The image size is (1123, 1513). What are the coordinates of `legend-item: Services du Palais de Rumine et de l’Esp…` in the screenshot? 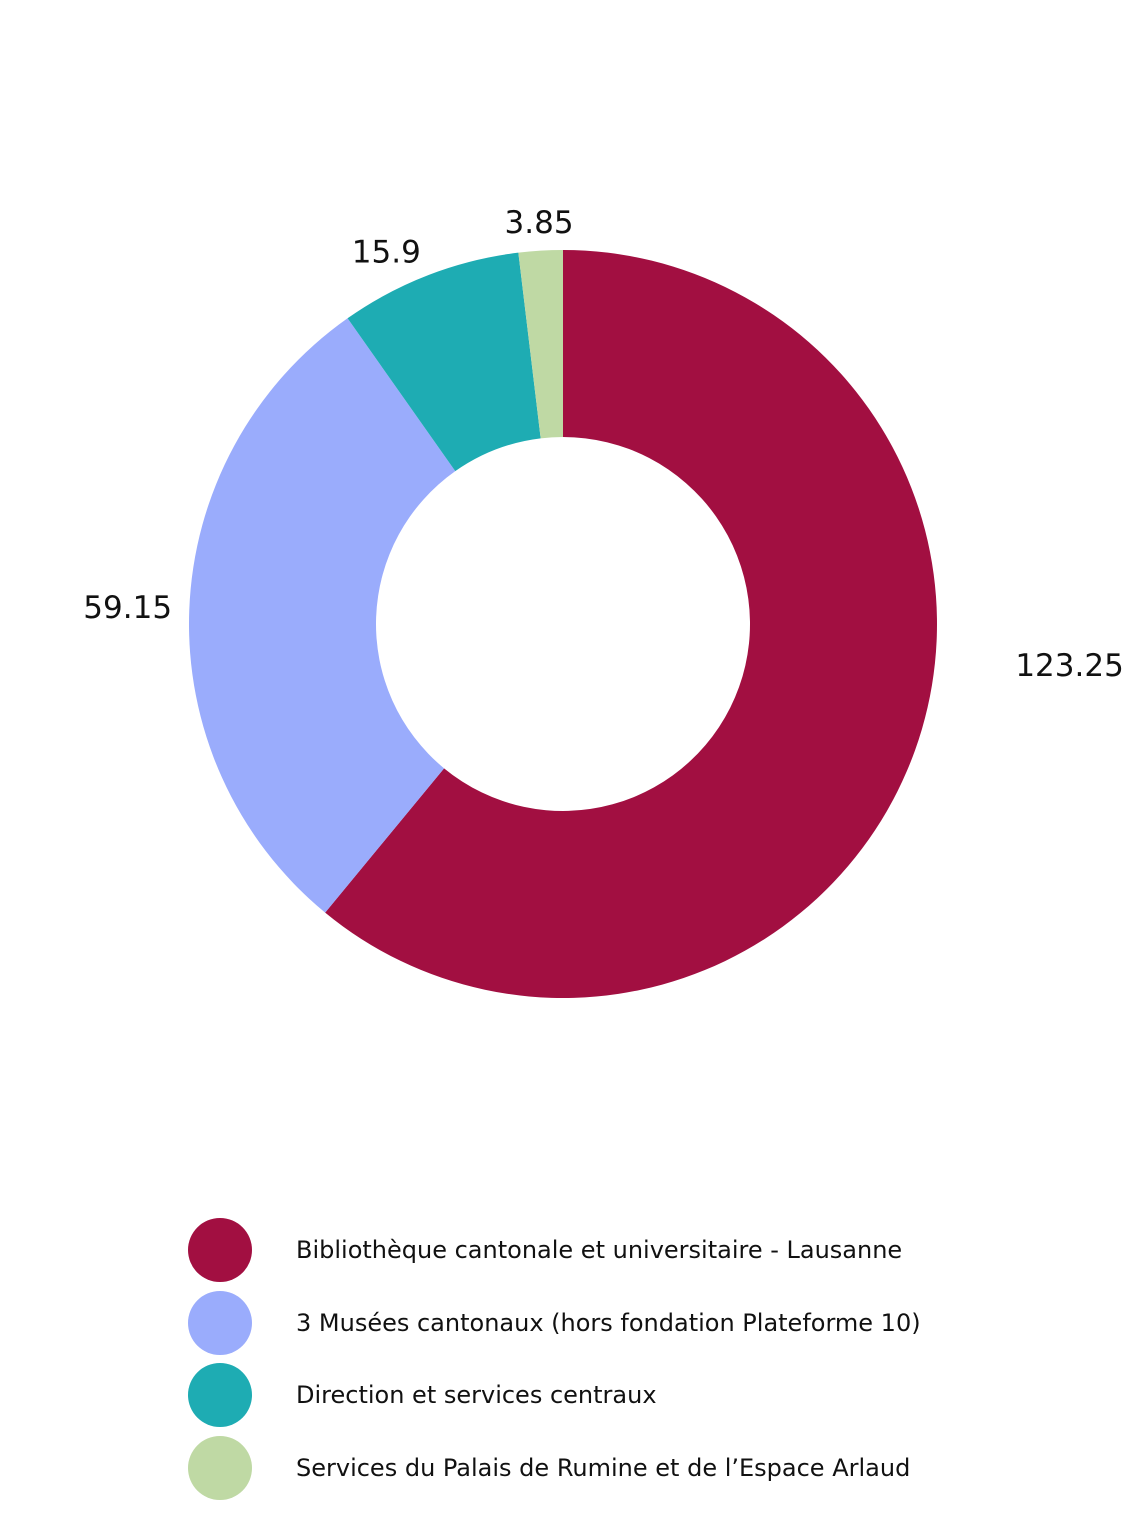 It's located at (638, 1467).